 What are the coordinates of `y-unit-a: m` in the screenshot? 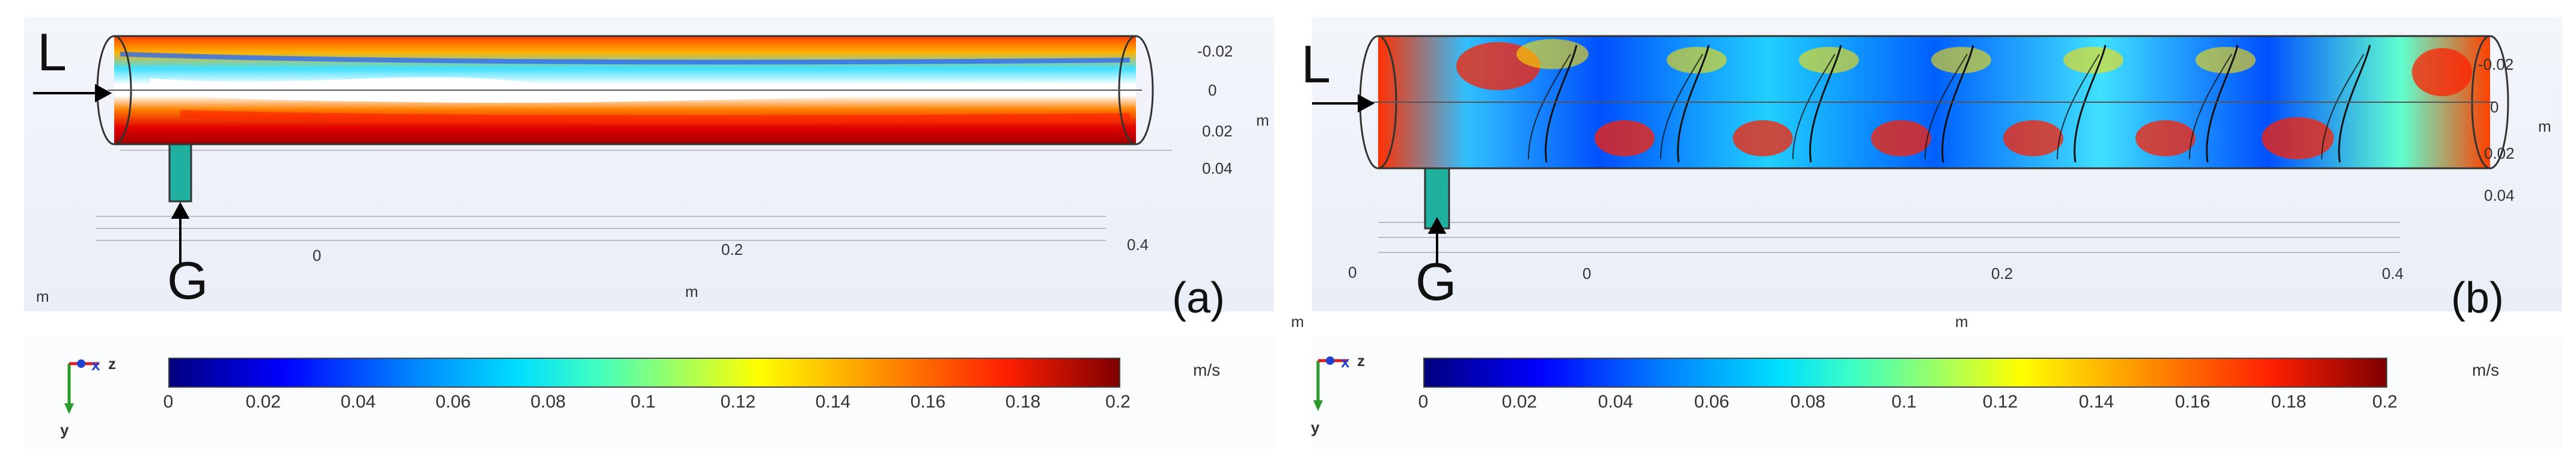 It's located at (1262, 120).